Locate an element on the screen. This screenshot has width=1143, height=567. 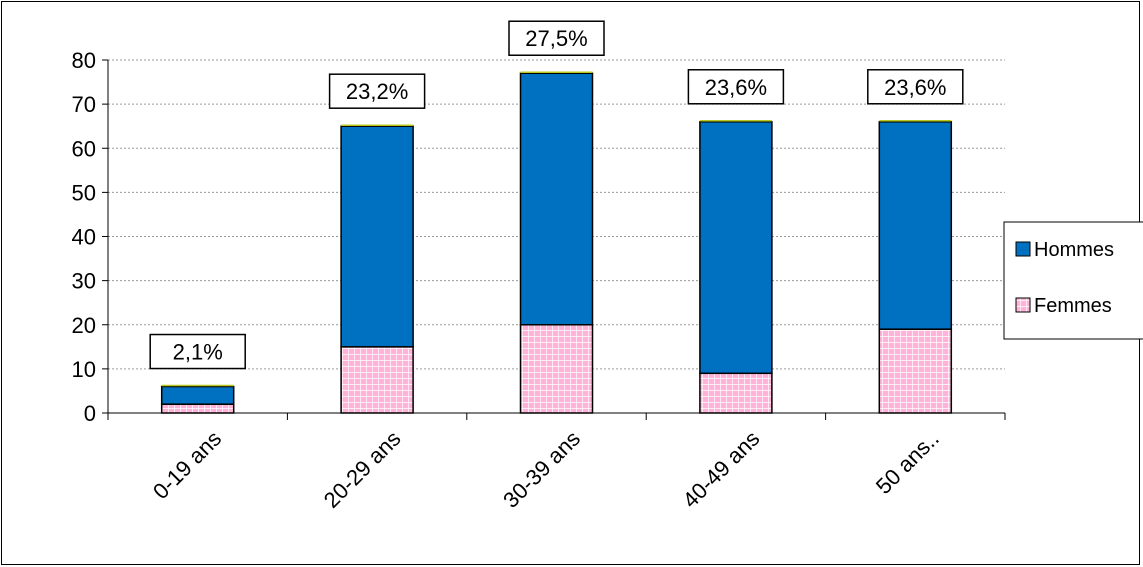
y-tick-label-0: 0 is located at coordinates (90, 413).